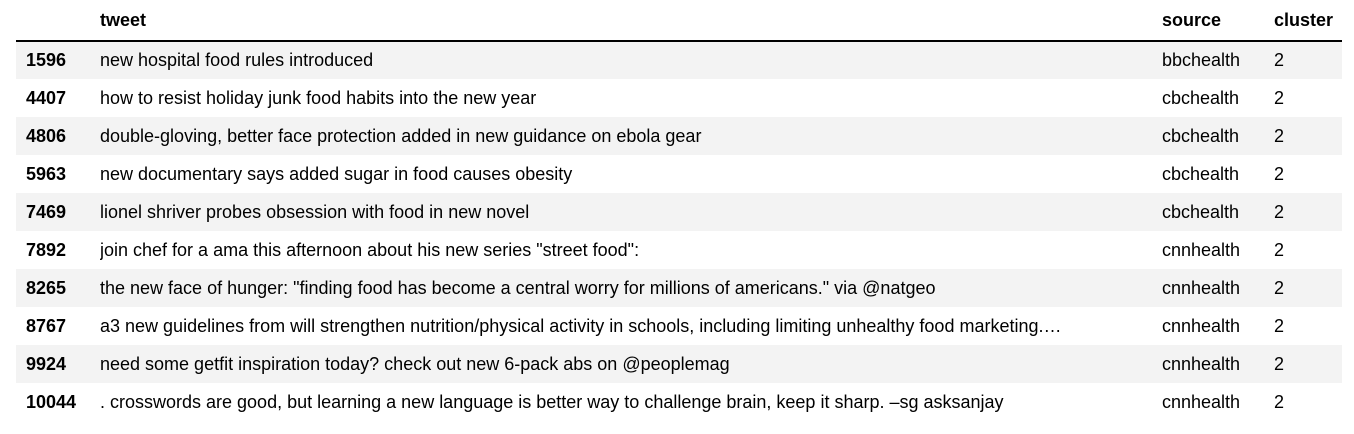 The width and height of the screenshot is (1354, 434). What do you see at coordinates (1215, 21) in the screenshot?
I see `source-header: source` at bounding box center [1215, 21].